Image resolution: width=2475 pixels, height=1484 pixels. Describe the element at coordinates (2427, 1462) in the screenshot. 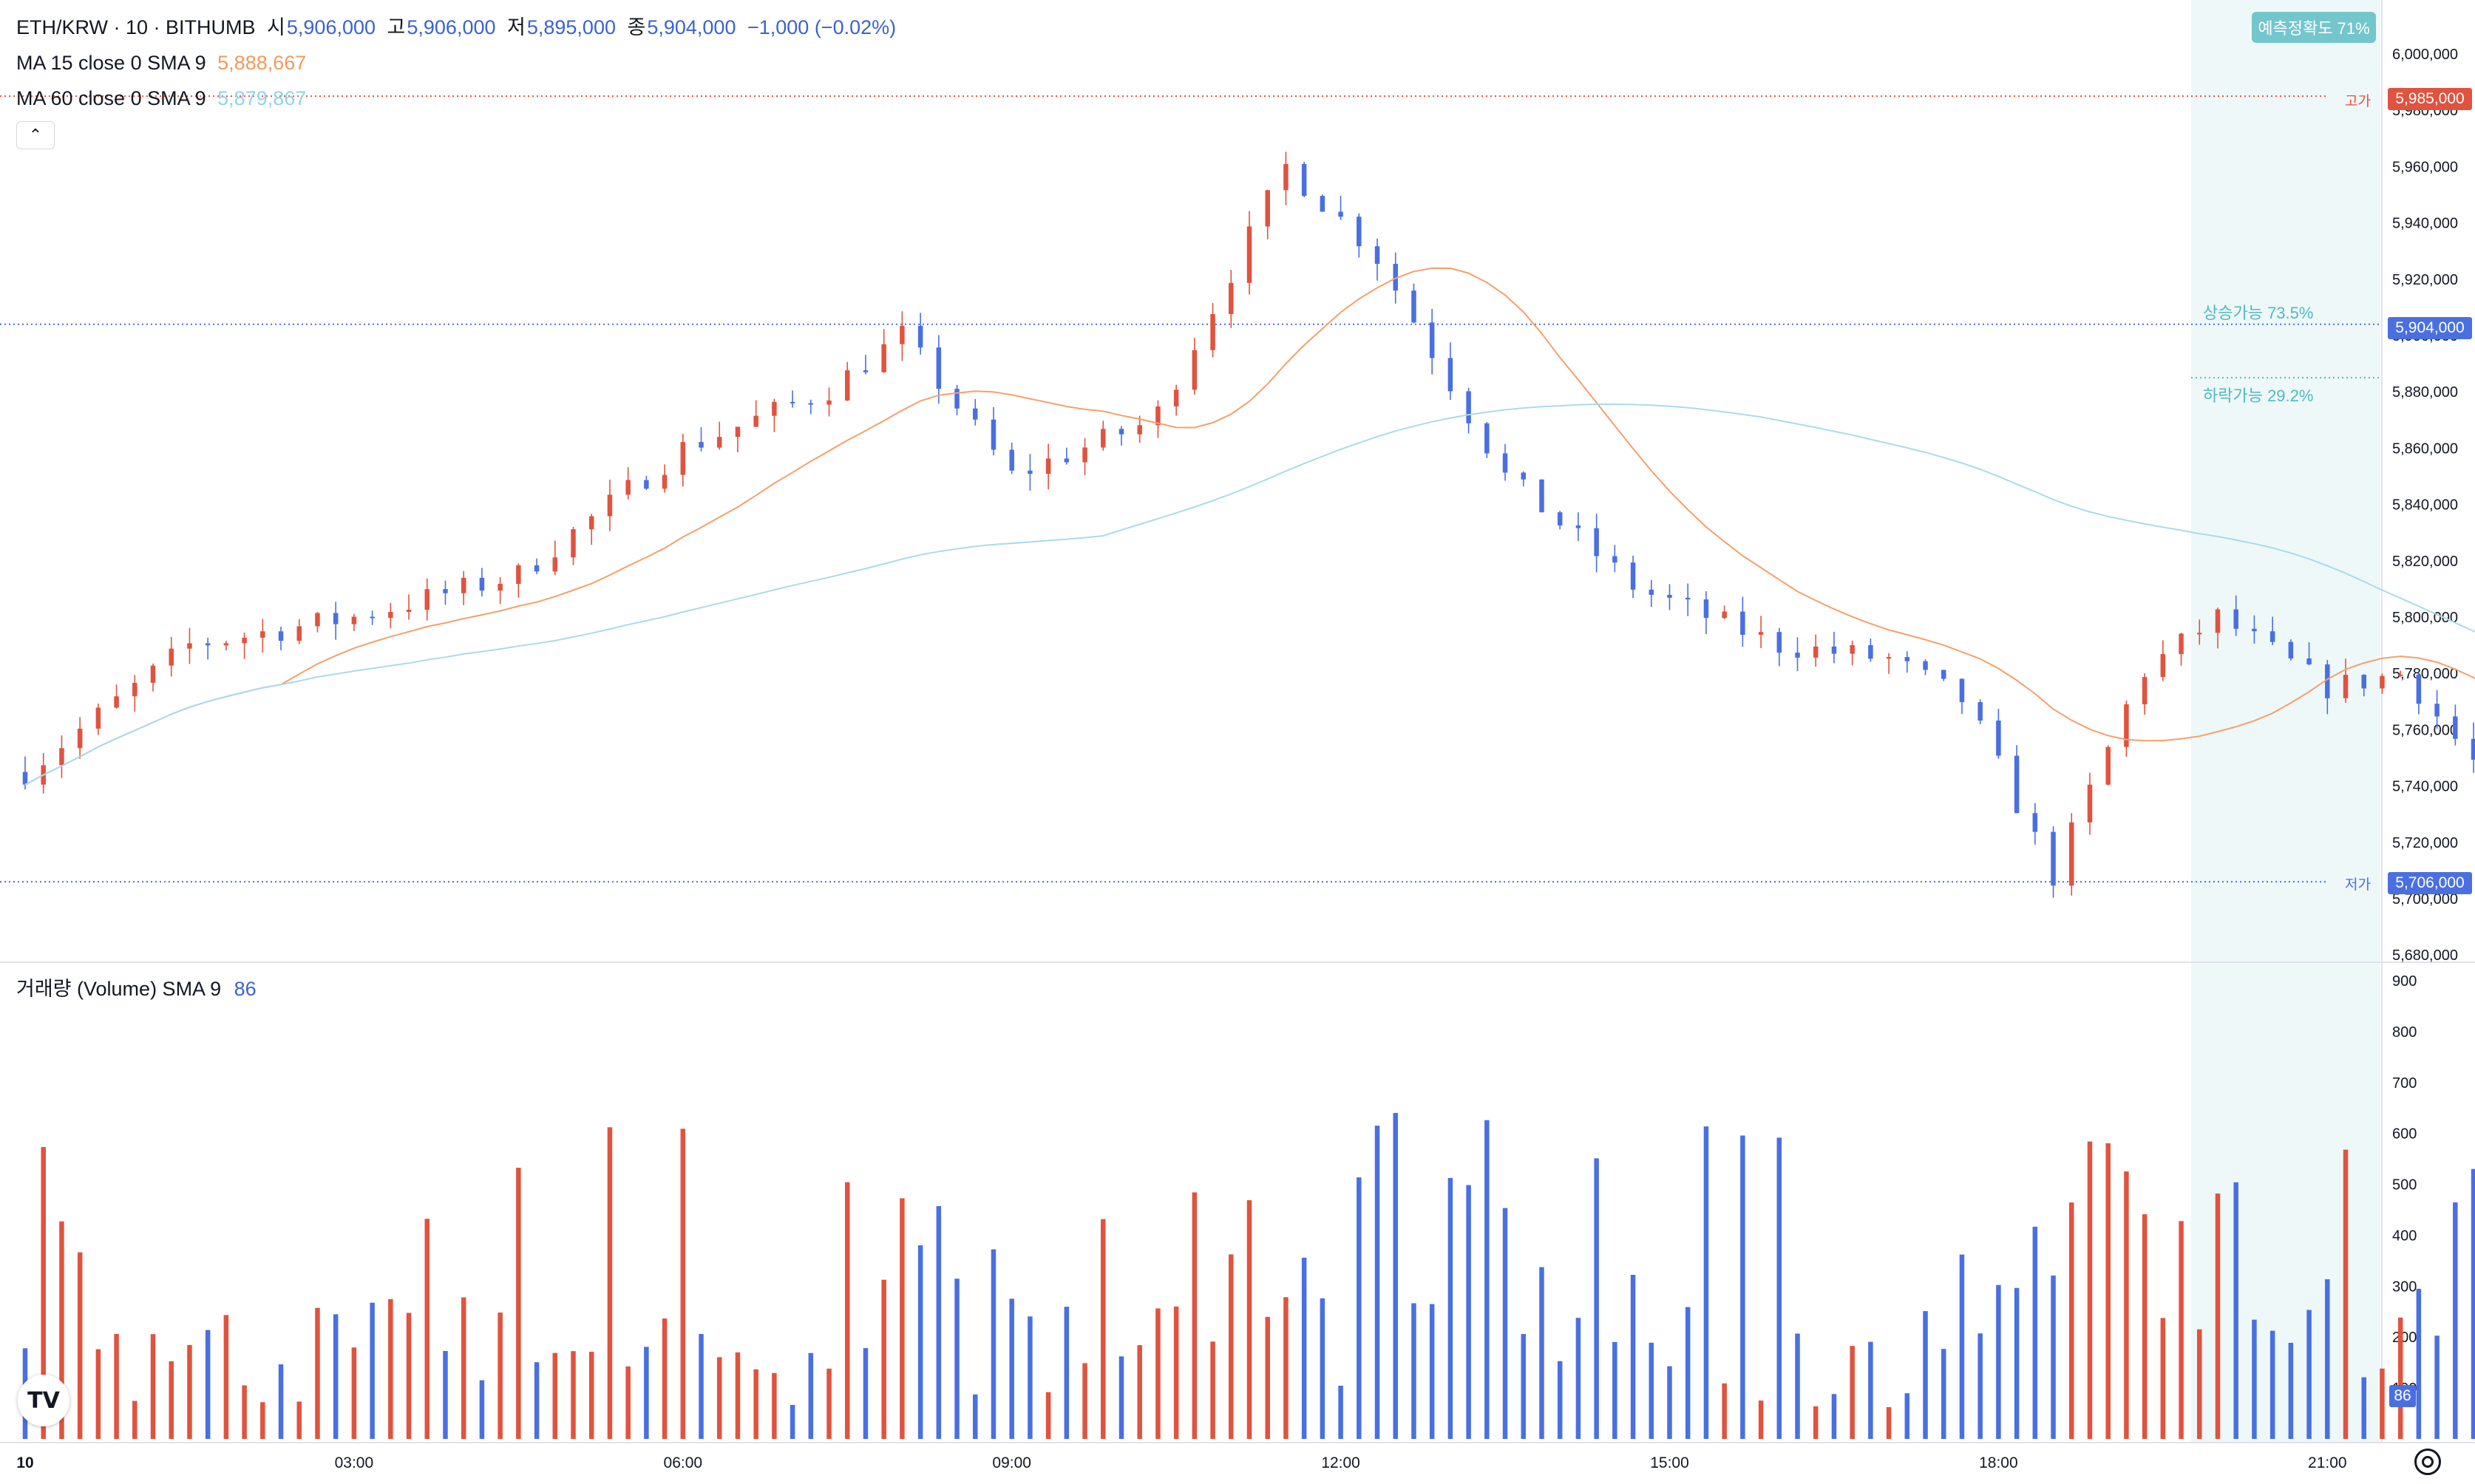

I see `settings-icon` at that location.